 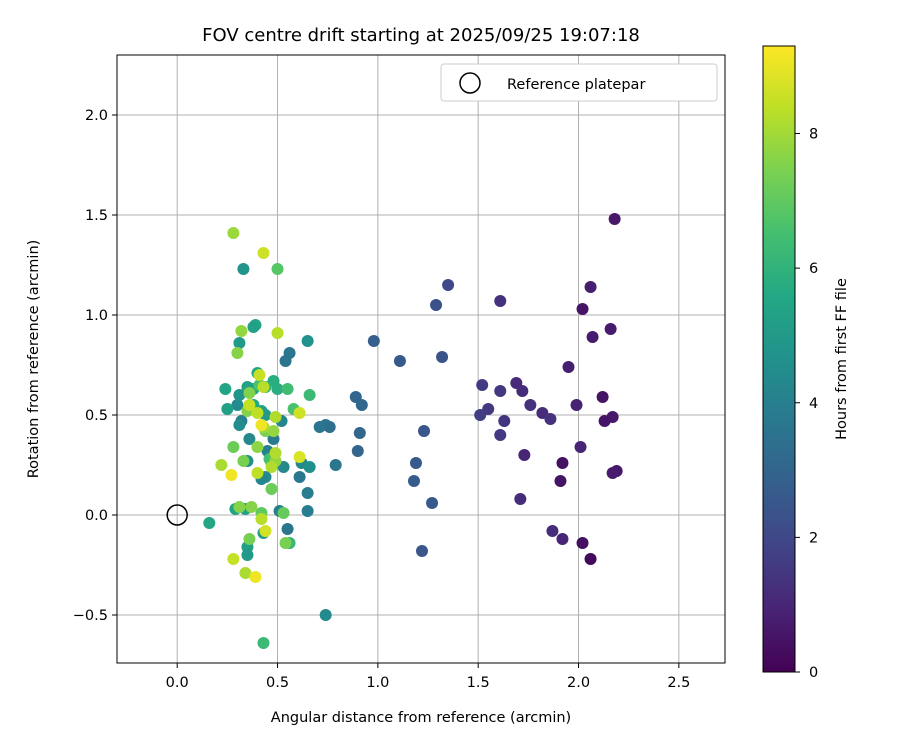 What do you see at coordinates (813, 135) in the screenshot?
I see `colorbar-tick-label: 8` at bounding box center [813, 135].